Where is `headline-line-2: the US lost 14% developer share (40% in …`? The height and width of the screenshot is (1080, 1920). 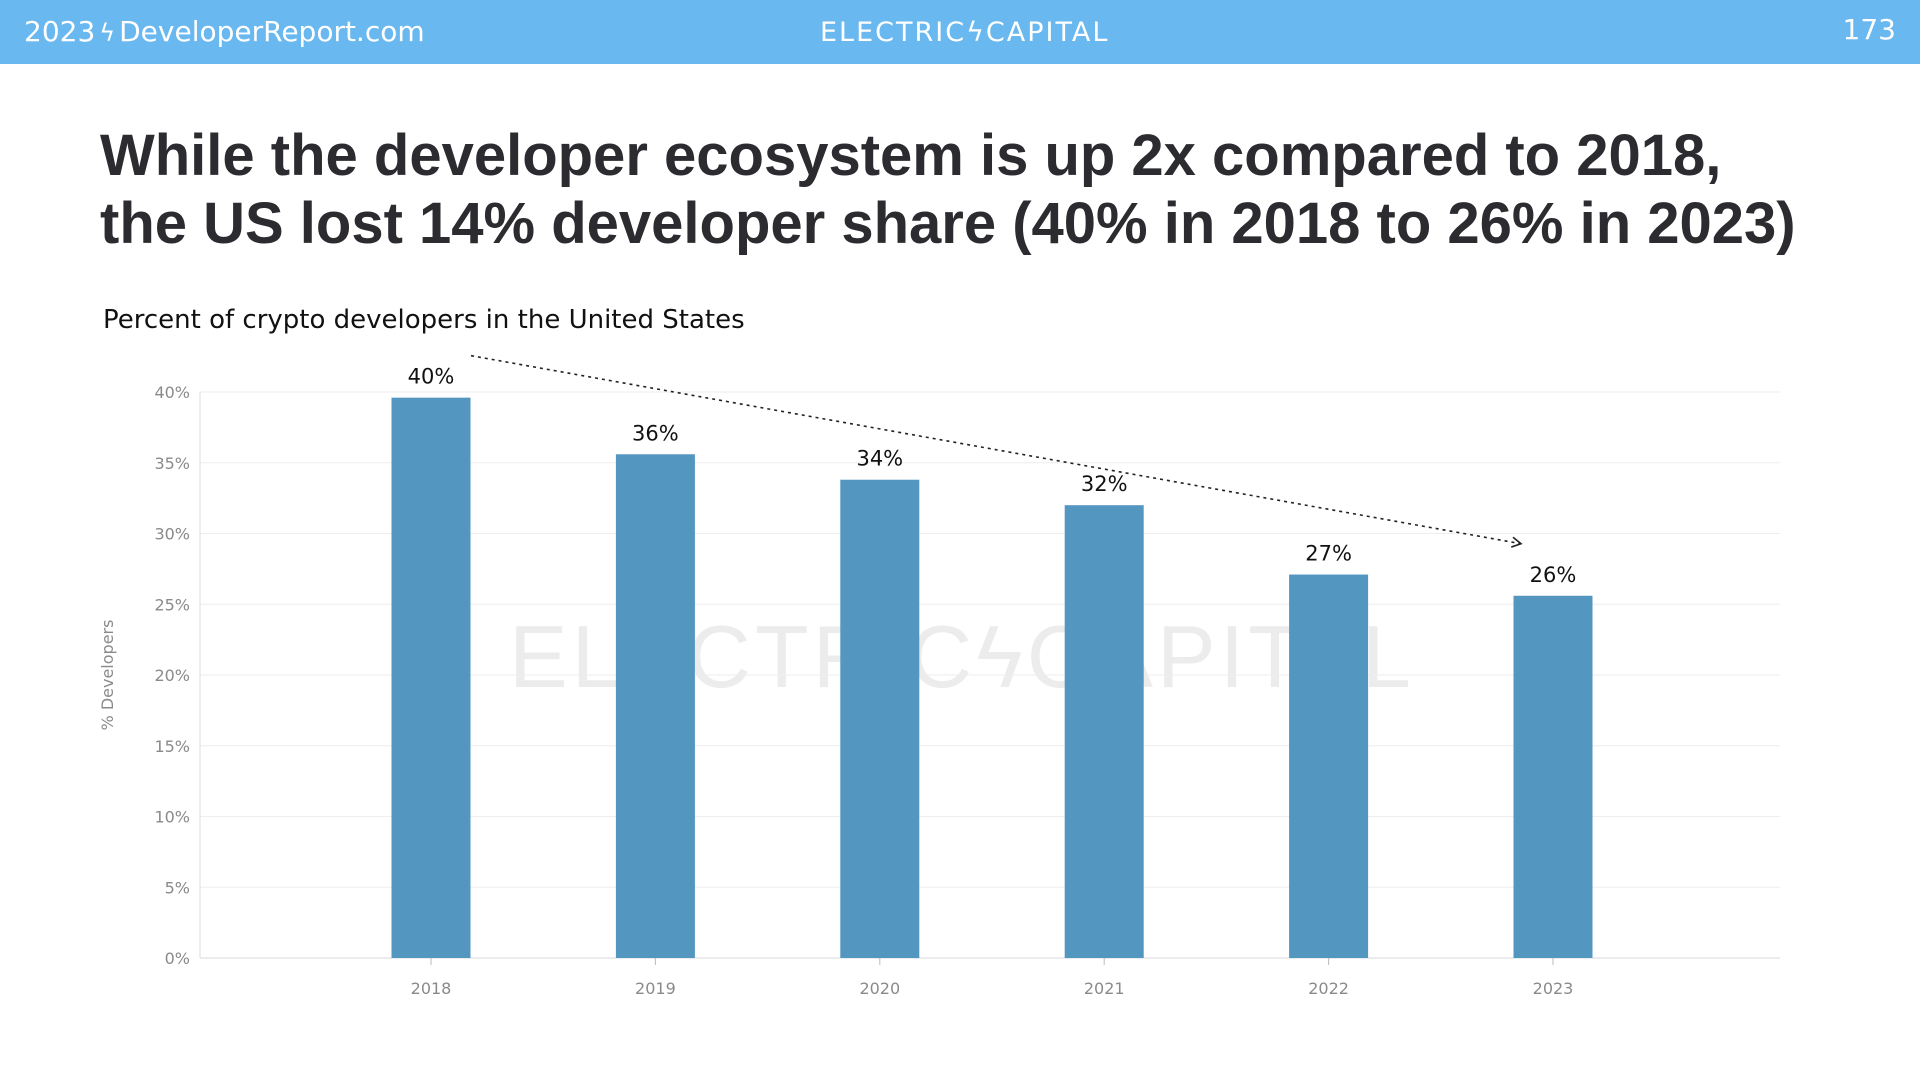
headline-line-2: the US lost 14% developer share (40% in … is located at coordinates (948, 223).